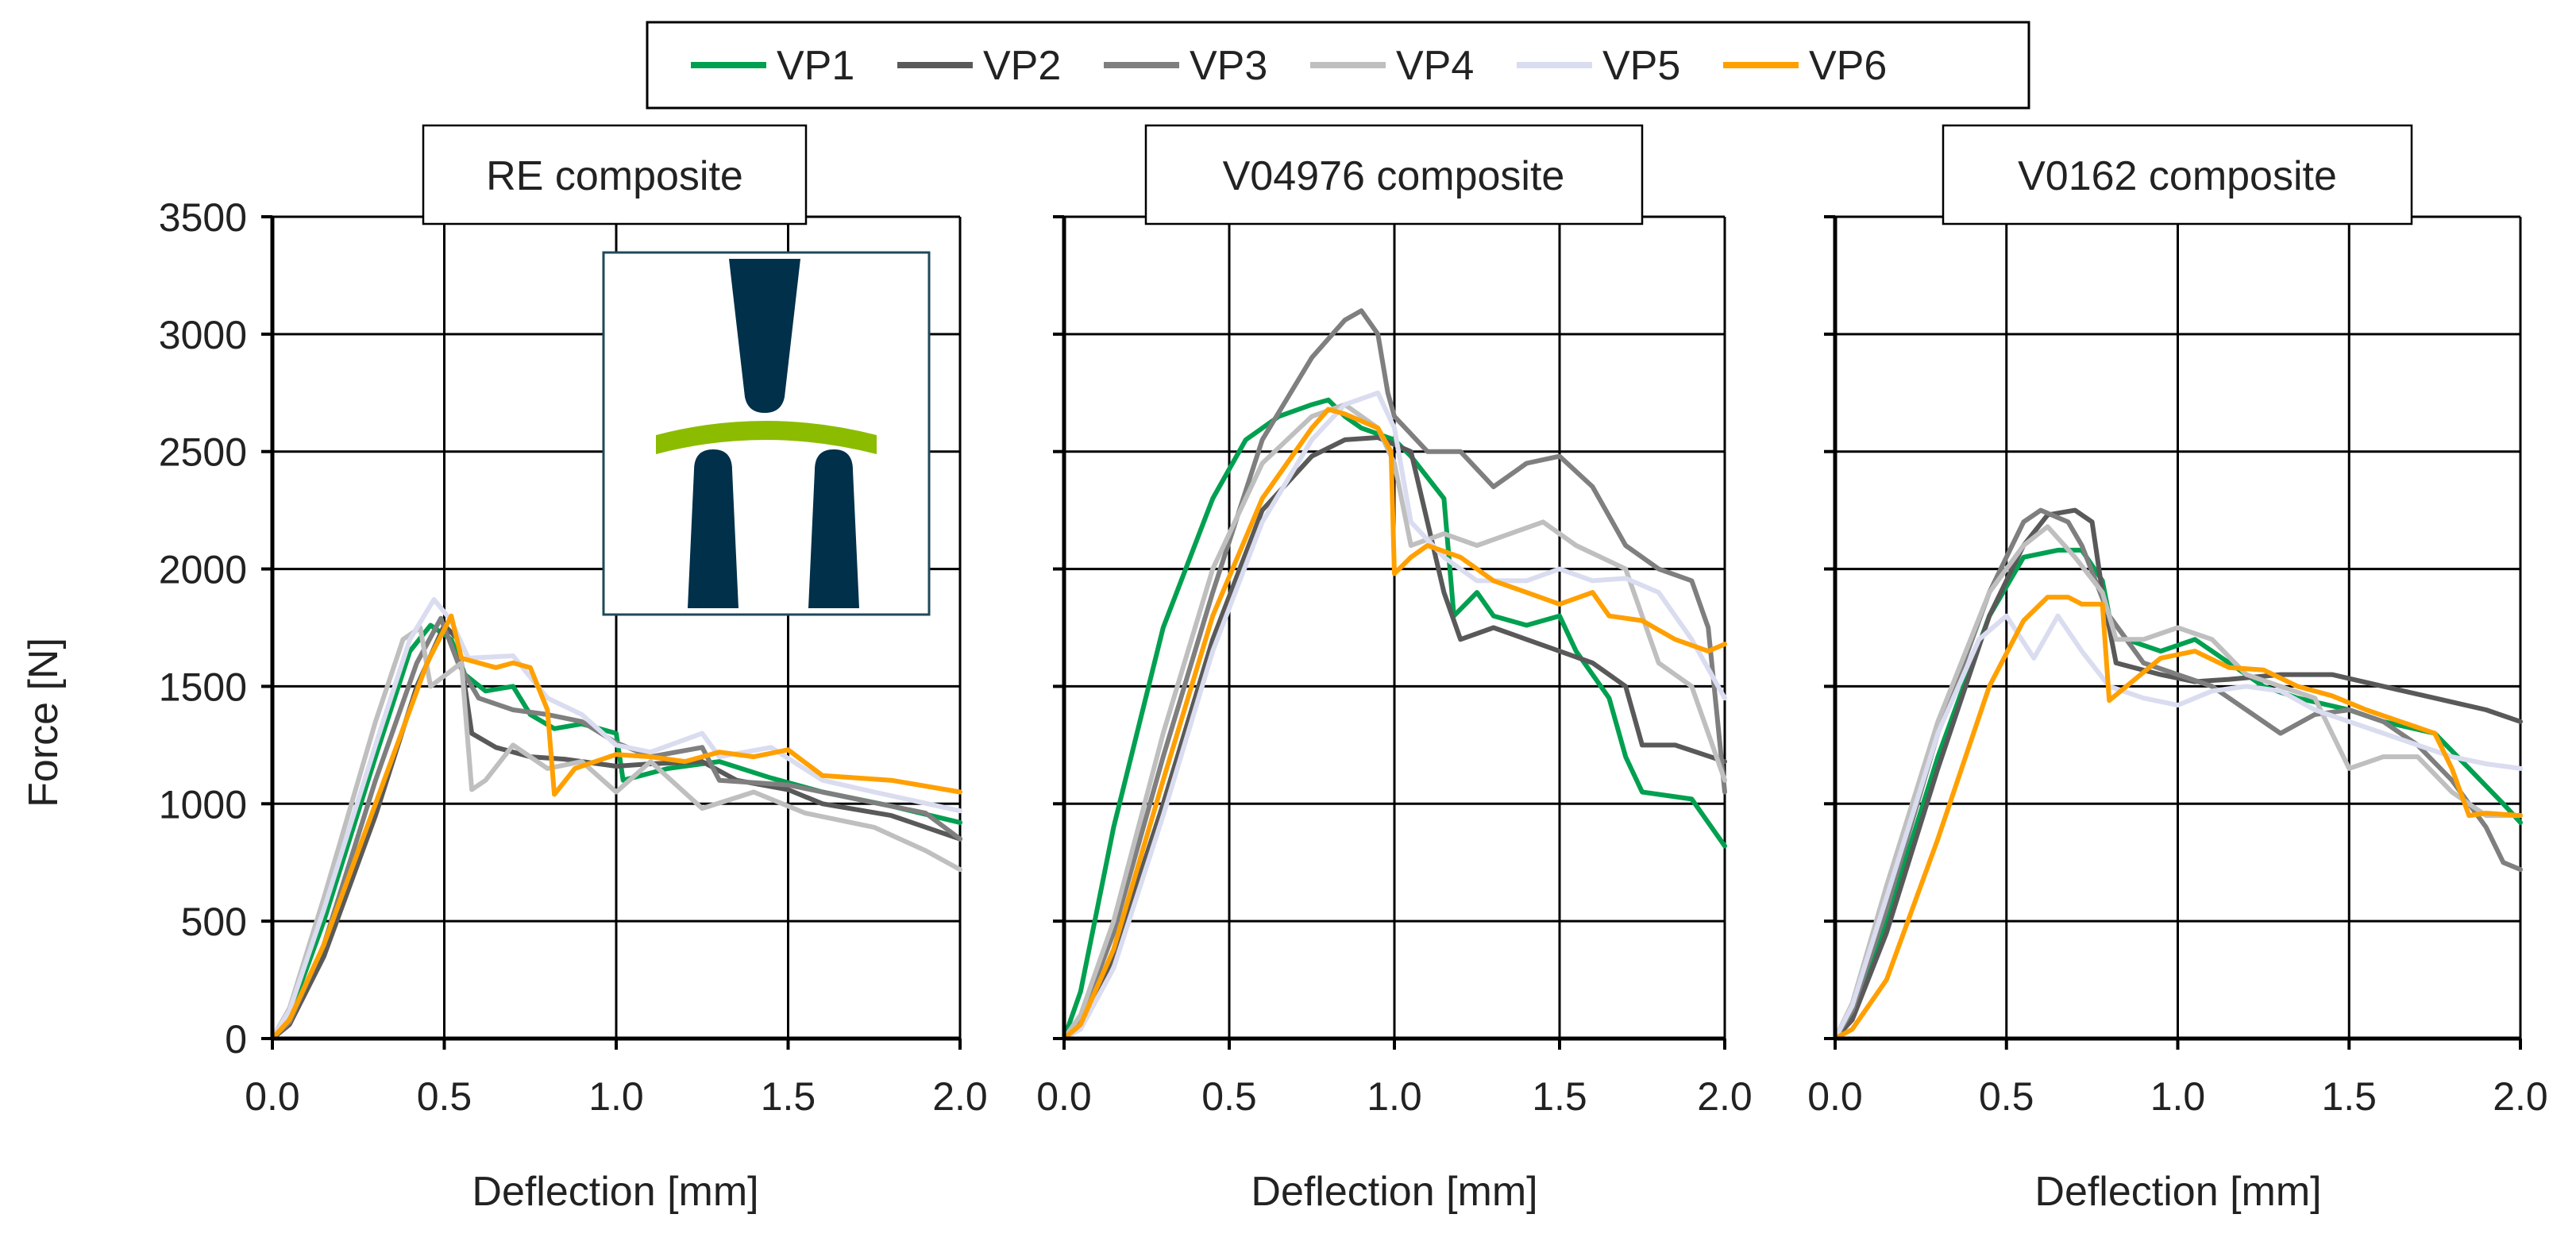 Image resolution: width=2576 pixels, height=1245 pixels. What do you see at coordinates (1641, 66) in the screenshot?
I see `legend-label-vp5: VP5` at bounding box center [1641, 66].